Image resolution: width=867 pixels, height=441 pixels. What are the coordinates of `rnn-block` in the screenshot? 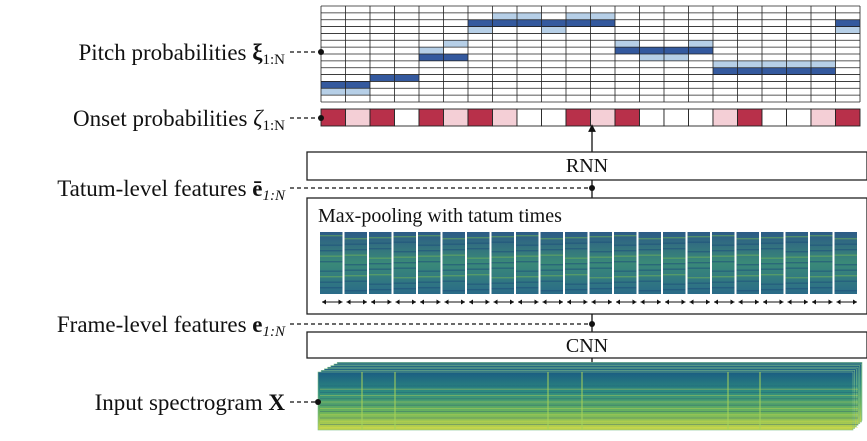 It's located at (586, 166).